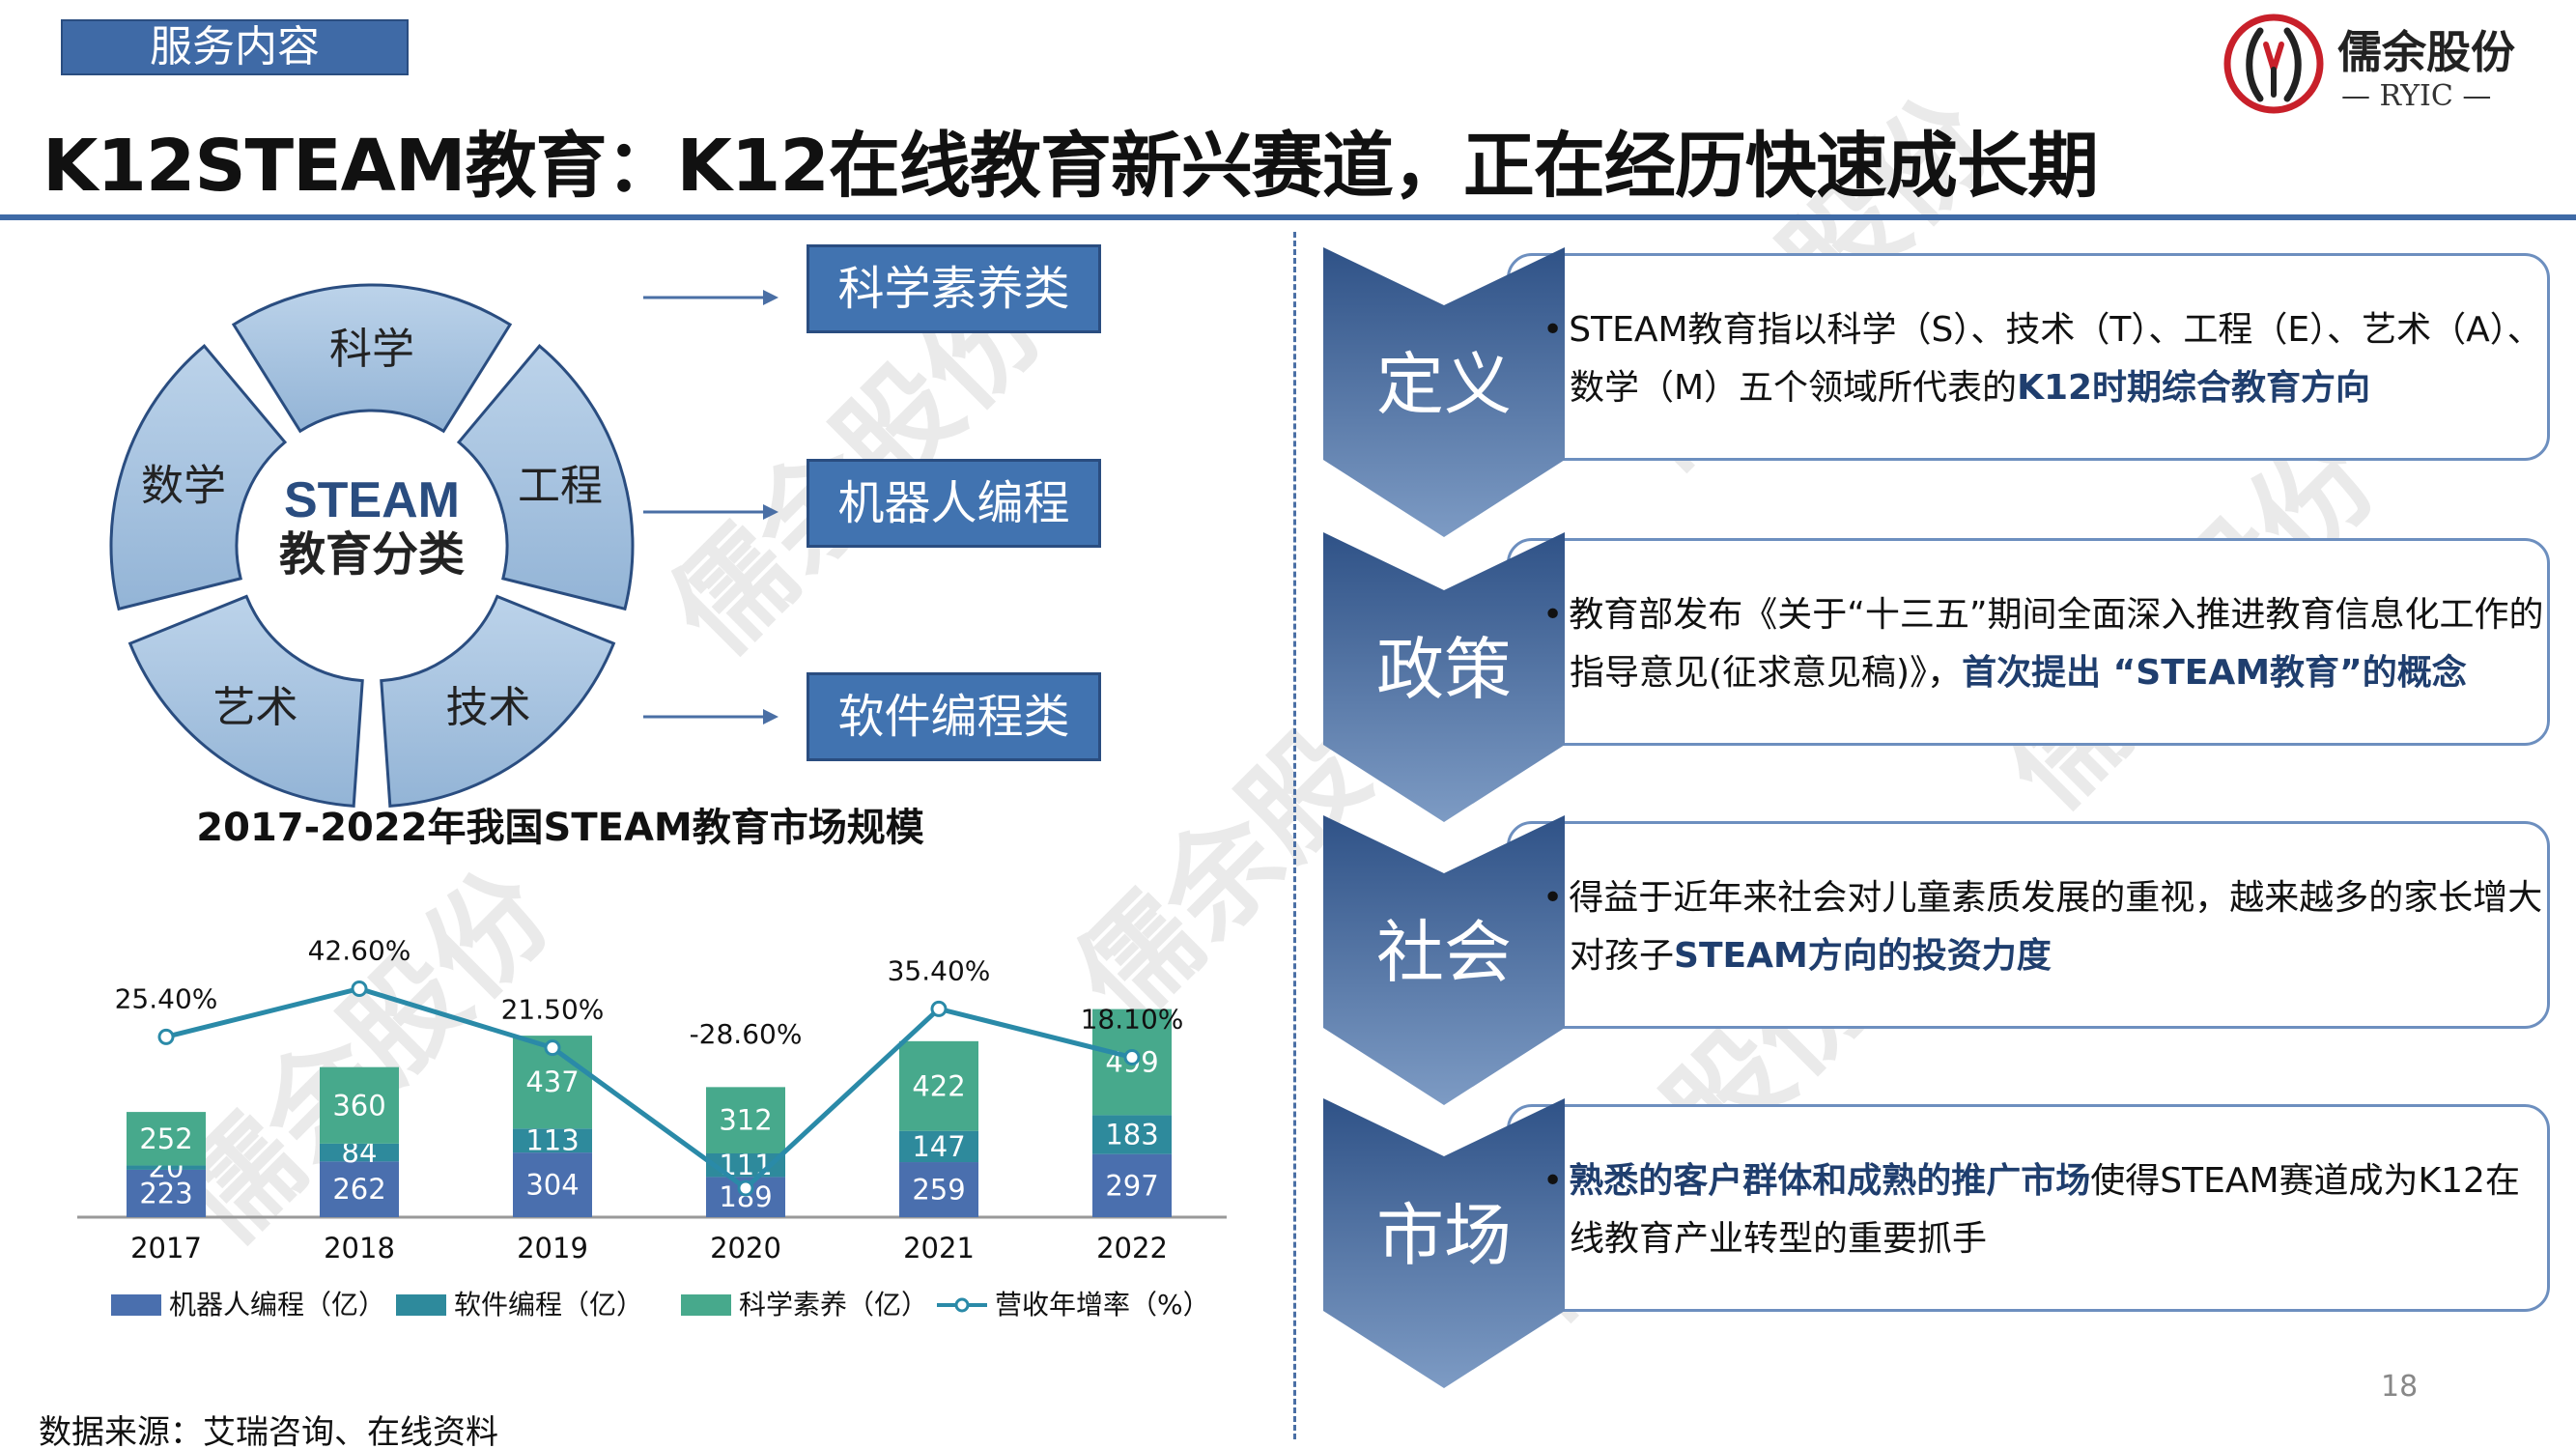 The width and height of the screenshot is (2576, 1449). Describe the element at coordinates (268, 1431) in the screenshot. I see `data-source: 数据来源：艾瑞咨询、在线资料` at that location.